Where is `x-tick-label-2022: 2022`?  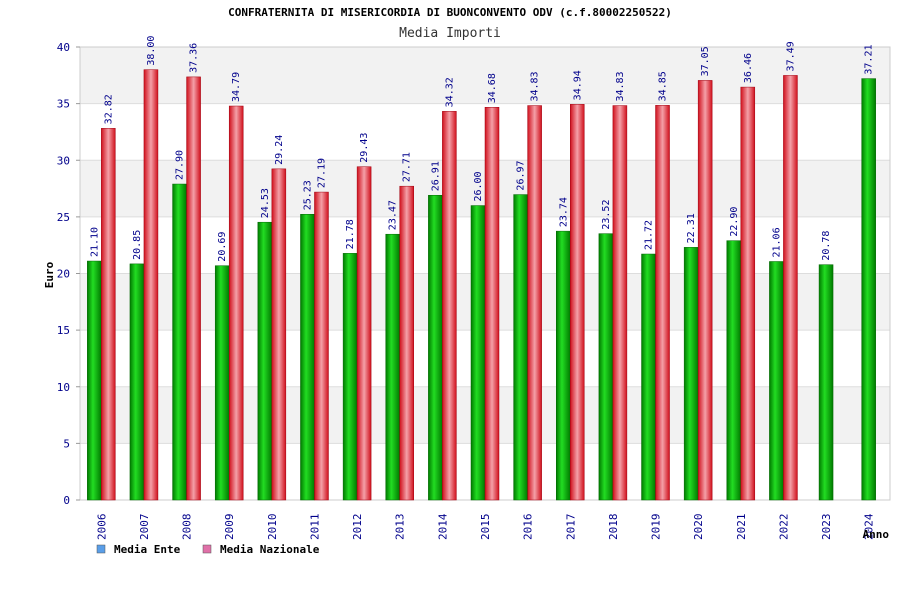 x-tick-label-2022: 2022 is located at coordinates (783, 527).